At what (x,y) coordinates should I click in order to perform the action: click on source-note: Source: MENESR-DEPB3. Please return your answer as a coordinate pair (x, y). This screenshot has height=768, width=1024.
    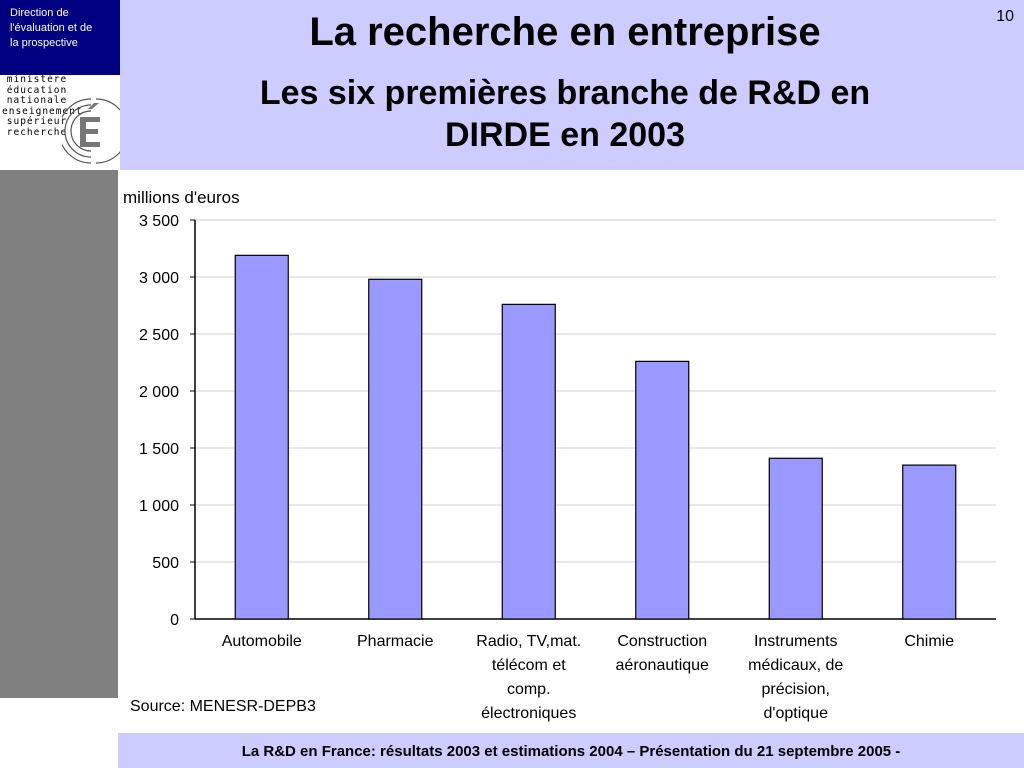
    Looking at the image, I should click on (223, 706).